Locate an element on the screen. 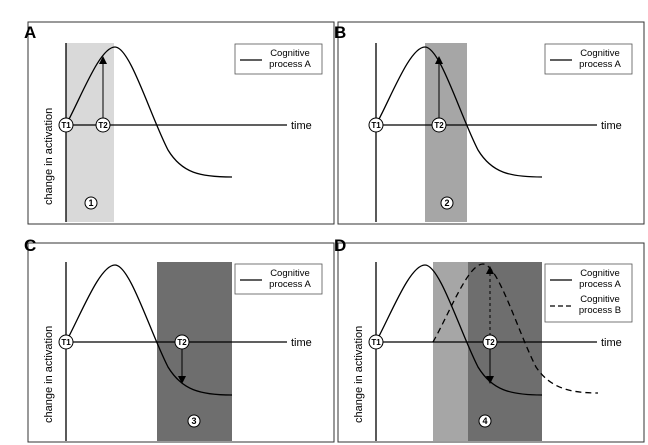 The image size is (648, 445). window-number: 1 is located at coordinates (90, 203).